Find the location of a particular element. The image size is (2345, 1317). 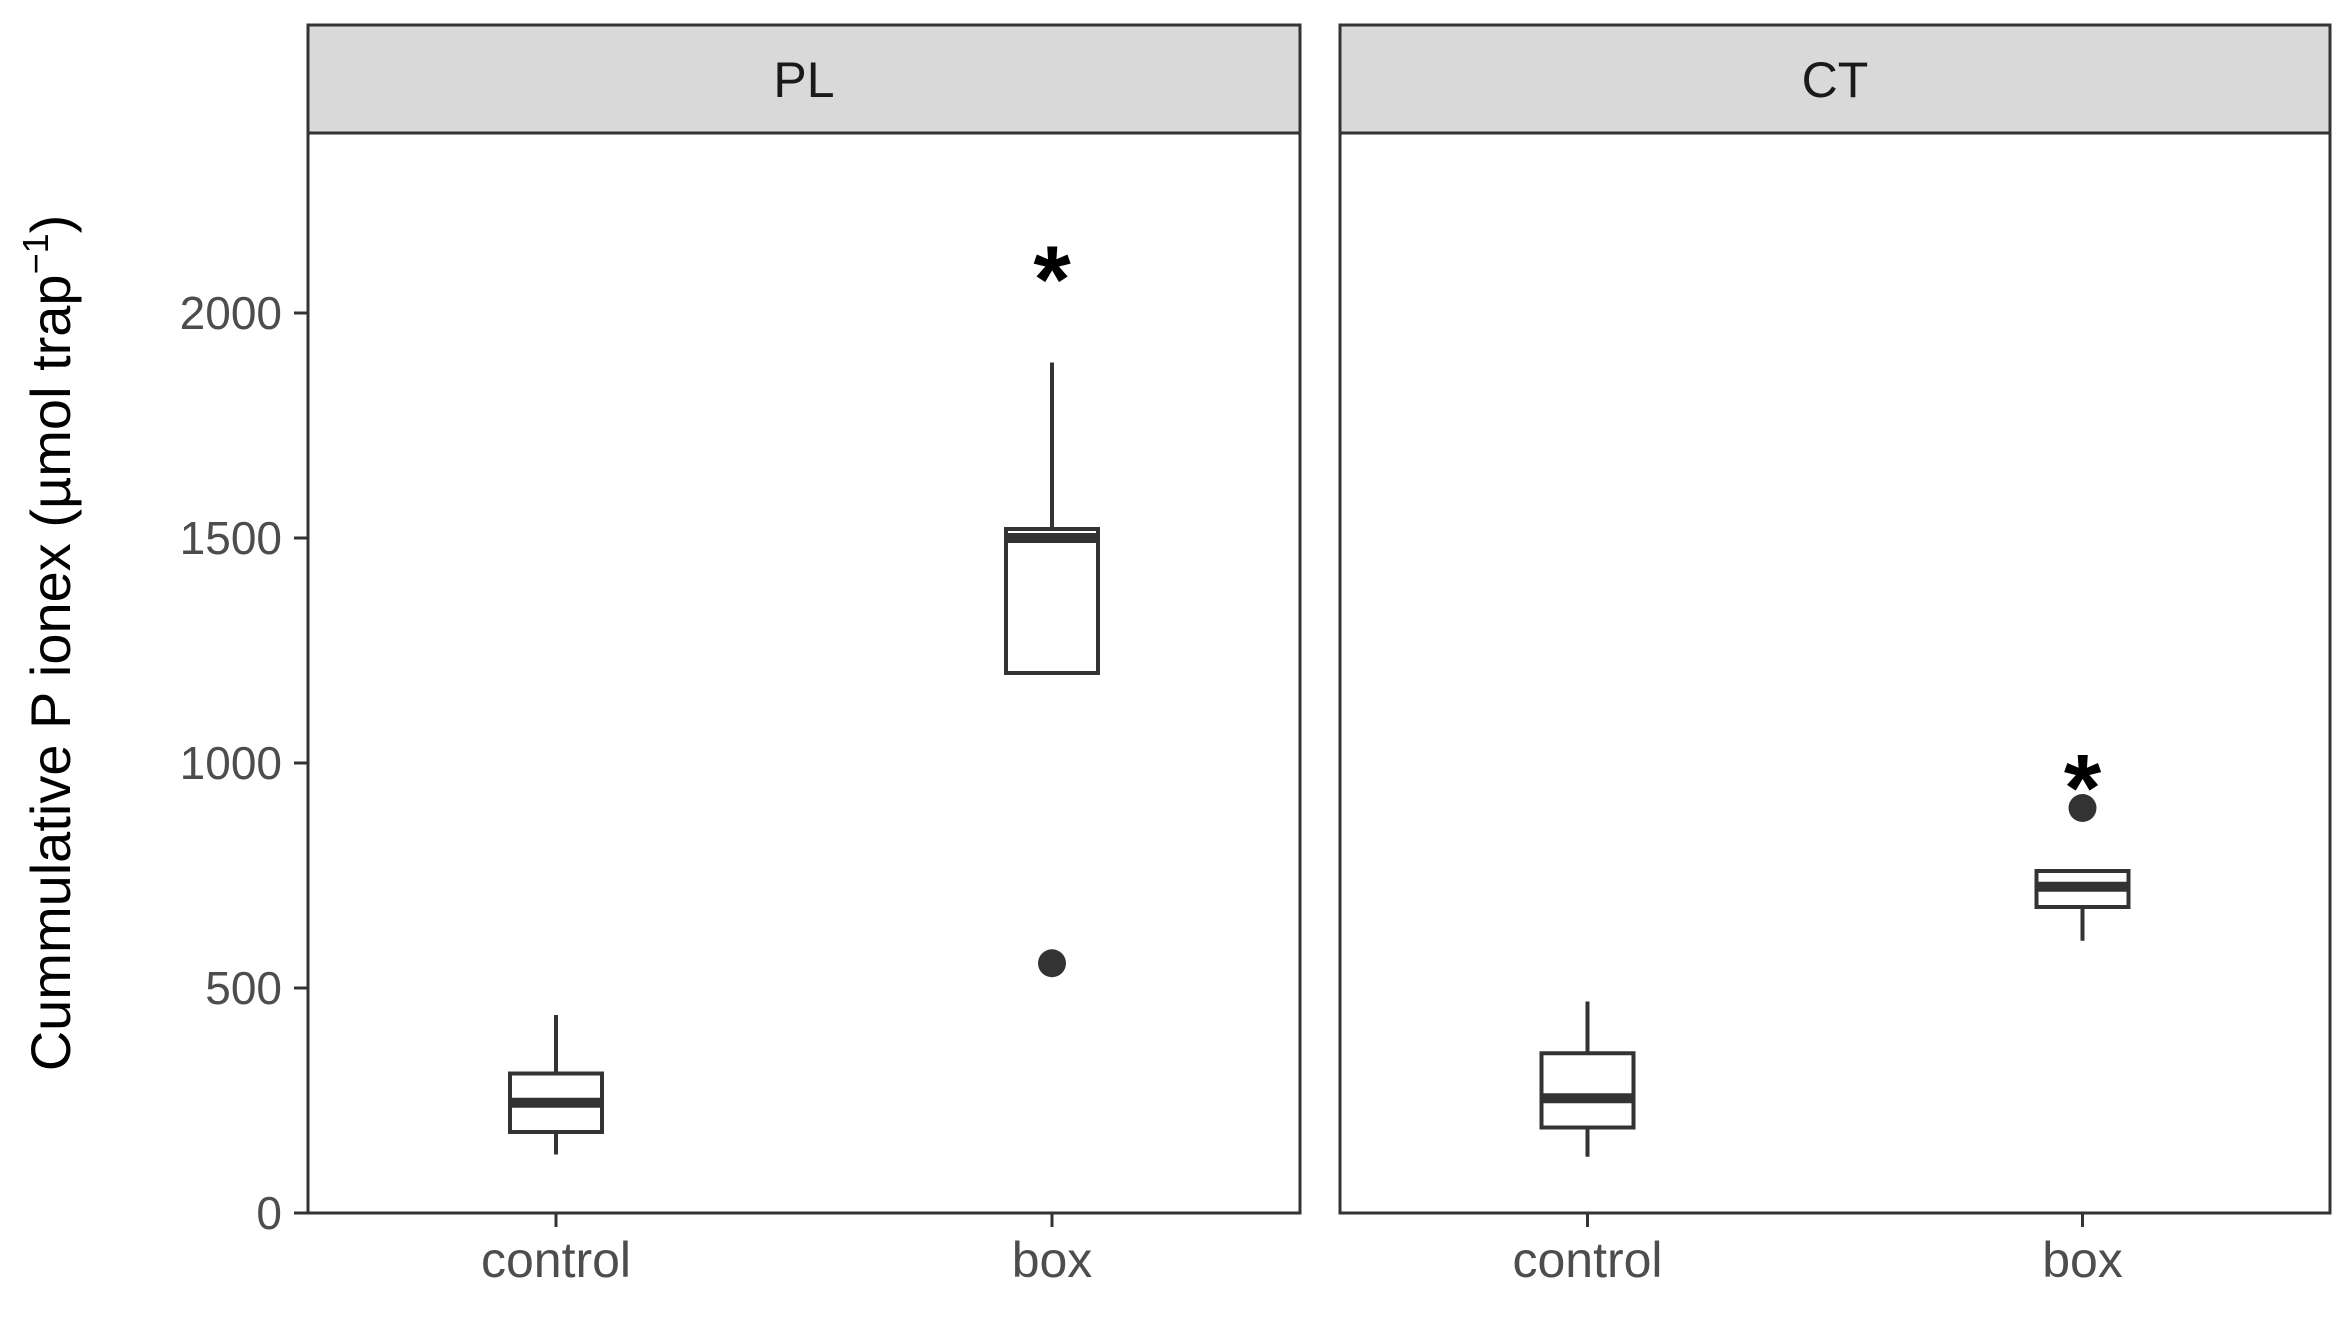

y-axis-title: Cummulative P ionex (µmol trap−1) is located at coordinates (48, 643).